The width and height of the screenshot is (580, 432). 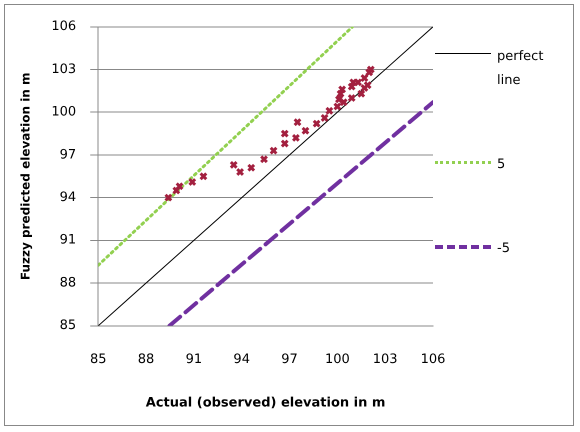 I want to click on legend-label: -5, so click(x=504, y=249).